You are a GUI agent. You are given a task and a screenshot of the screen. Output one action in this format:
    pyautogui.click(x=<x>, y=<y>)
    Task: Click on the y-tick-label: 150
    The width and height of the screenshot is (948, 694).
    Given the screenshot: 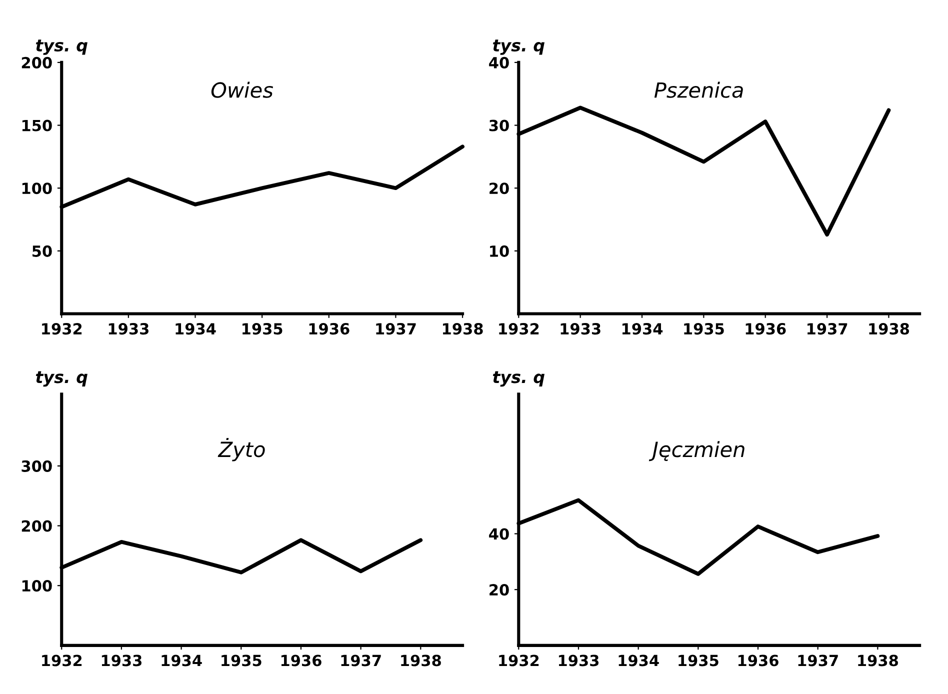 What is the action you would take?
    pyautogui.click(x=37, y=126)
    